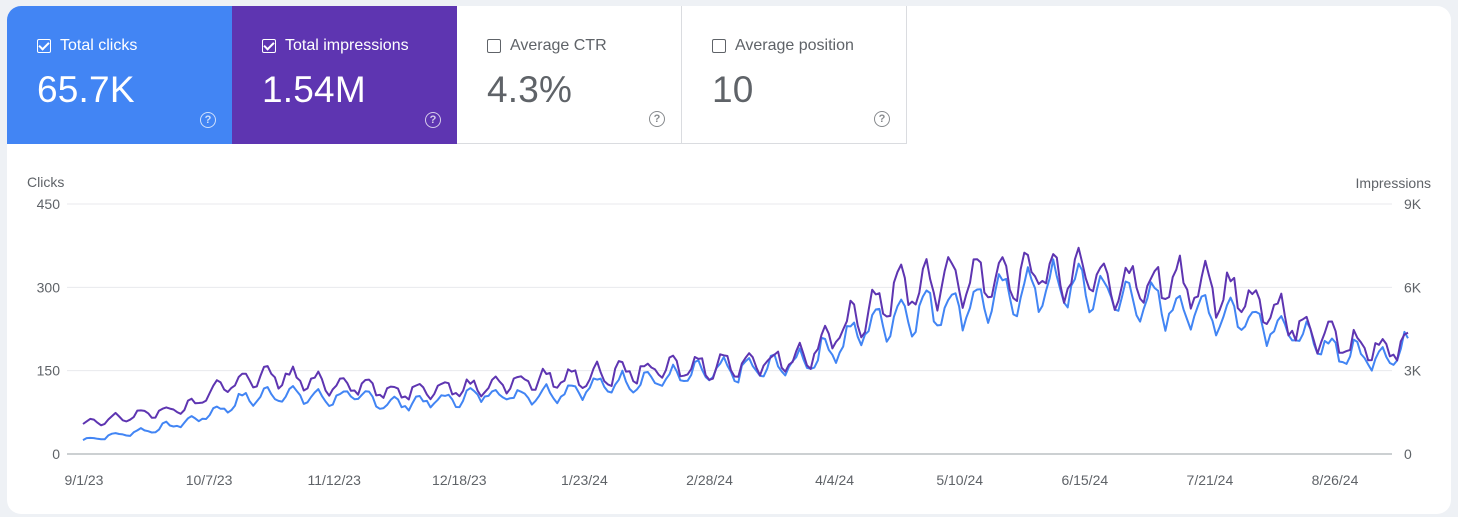 The height and width of the screenshot is (517, 1458). I want to click on metric-value: 1.54M, so click(314, 89).